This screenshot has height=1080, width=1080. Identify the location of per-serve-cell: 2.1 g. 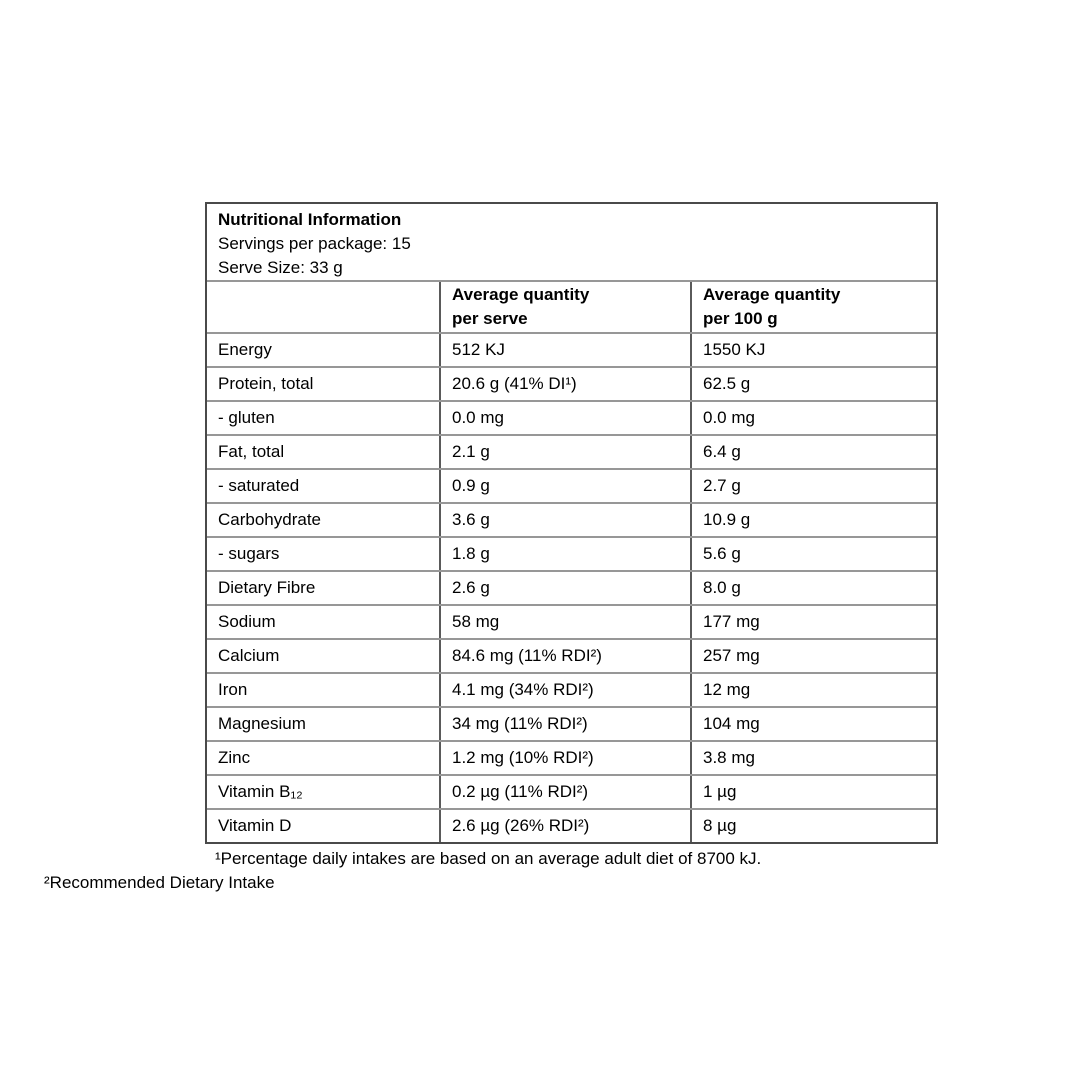
(565, 452).